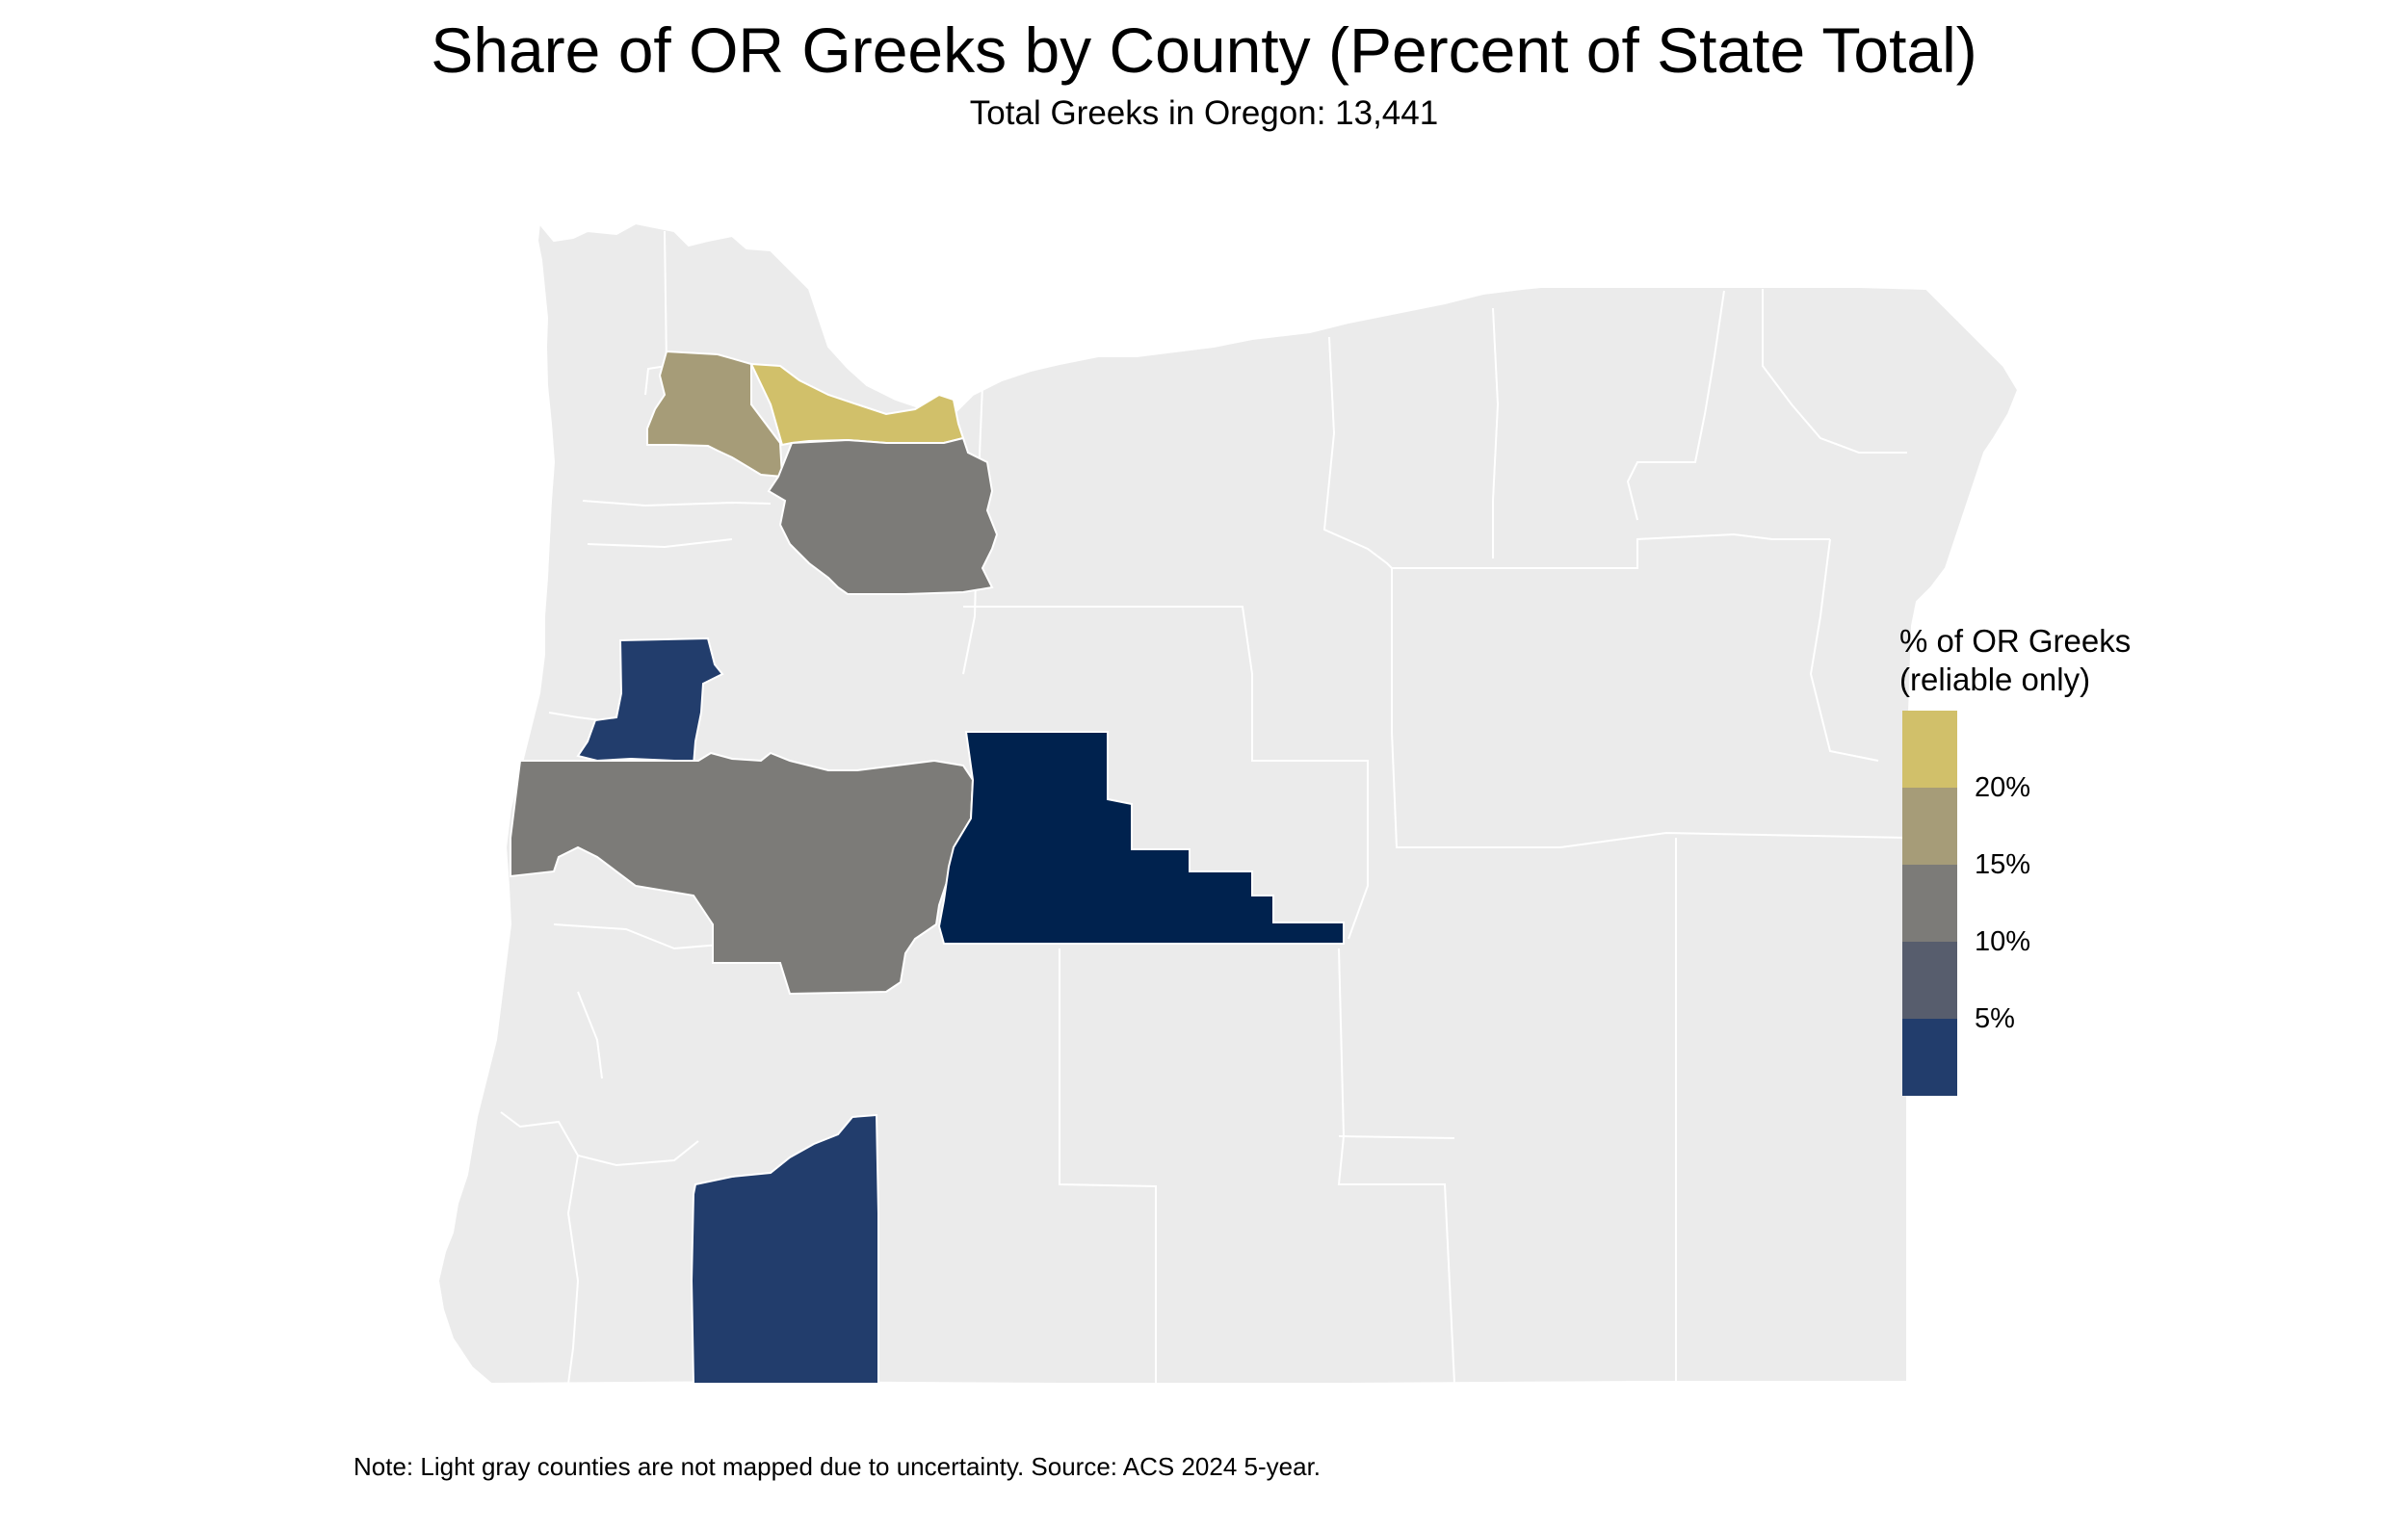 The height and width of the screenshot is (1532, 2408). What do you see at coordinates (2003, 941) in the screenshot?
I see `legend-tick-10: 10%` at bounding box center [2003, 941].